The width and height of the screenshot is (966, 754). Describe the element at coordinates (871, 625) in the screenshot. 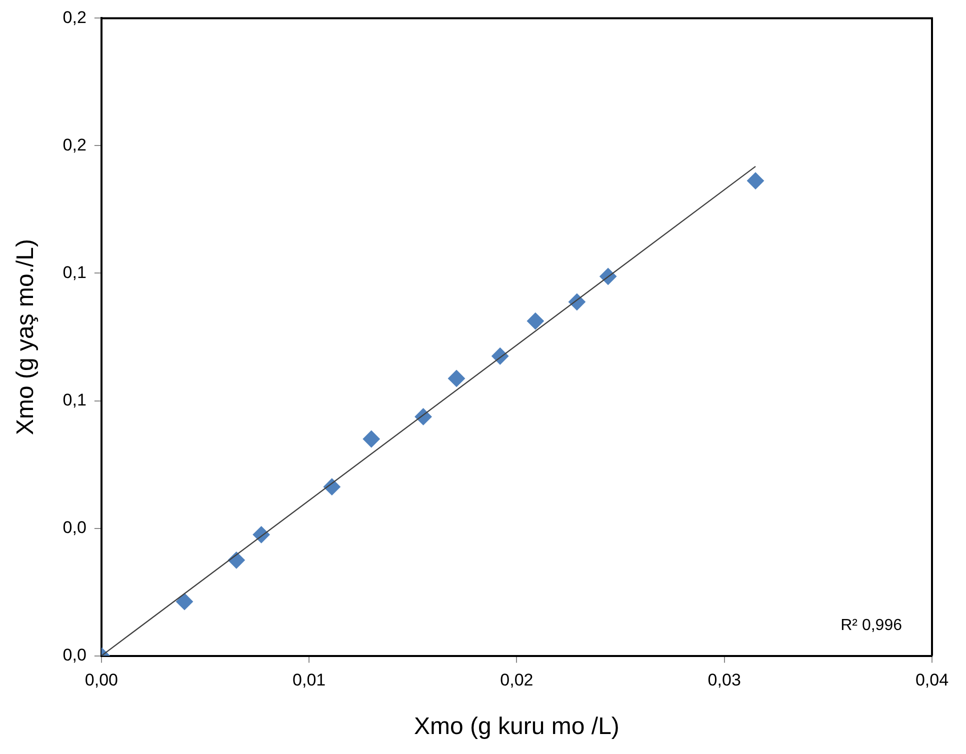

I see `annotation: R² 0,996` at that location.